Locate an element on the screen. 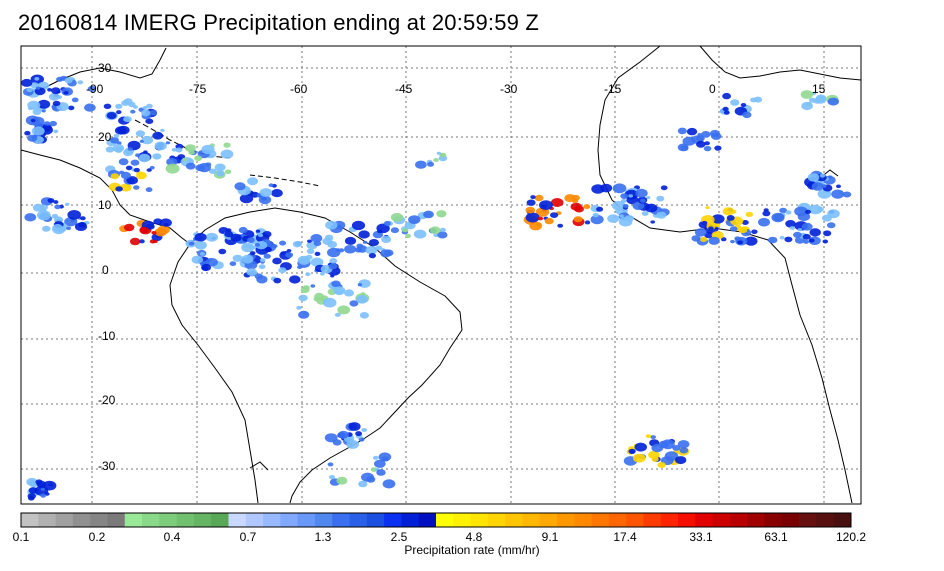 Image resolution: width=944 pixels, height=571 pixels. colorbar-frame is located at coordinates (436, 520).